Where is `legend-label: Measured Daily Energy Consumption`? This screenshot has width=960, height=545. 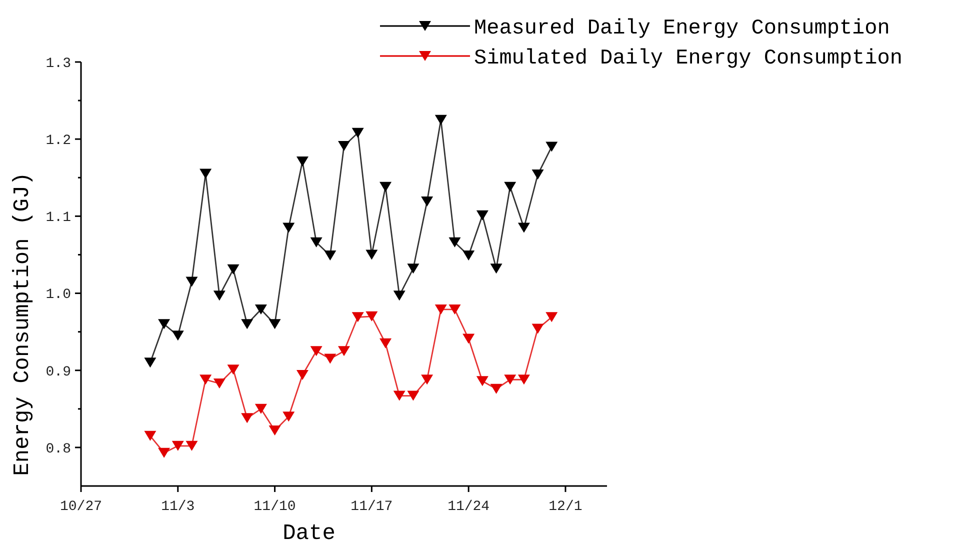
legend-label: Measured Daily Energy Consumption is located at coordinates (682, 28).